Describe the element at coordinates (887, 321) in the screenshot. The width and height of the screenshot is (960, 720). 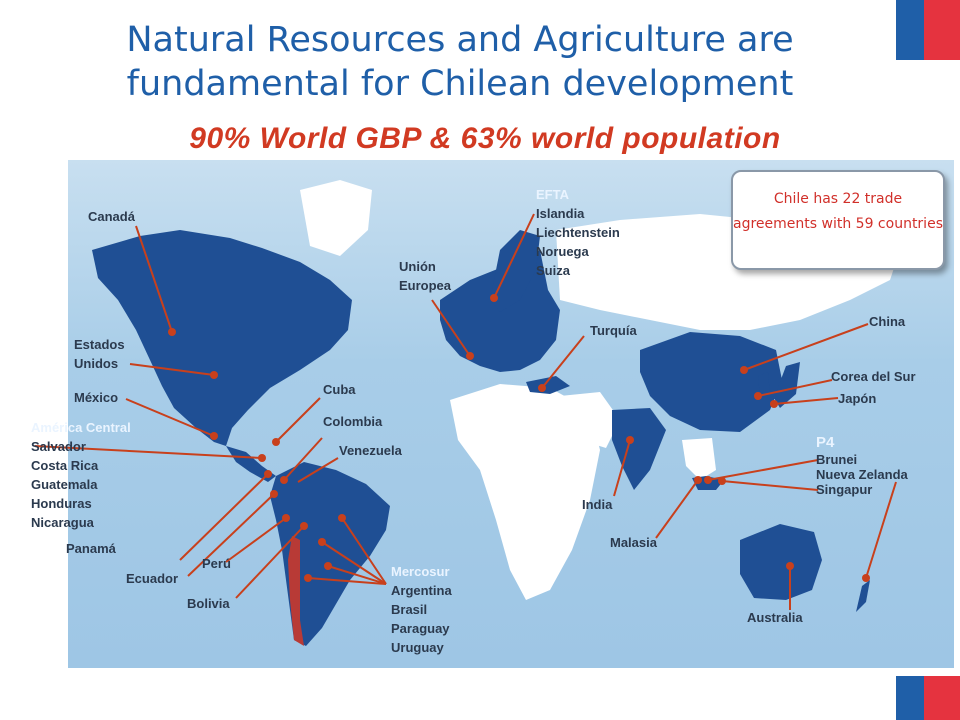
I see `label-china: China` at that location.